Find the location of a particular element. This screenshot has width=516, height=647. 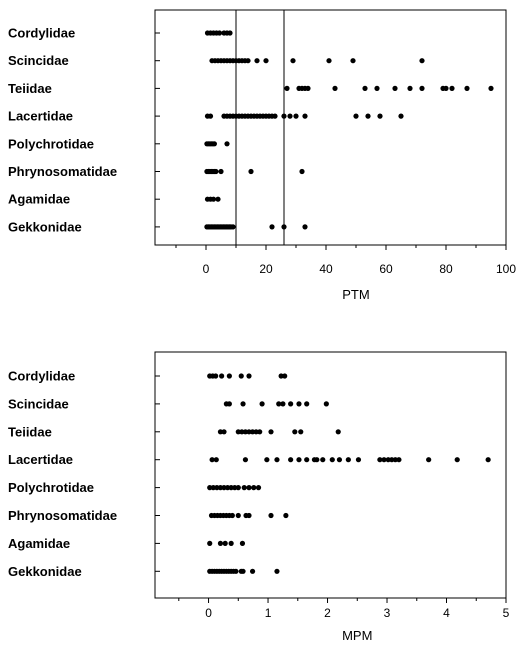

category-label: Agamidae is located at coordinates (39, 543).